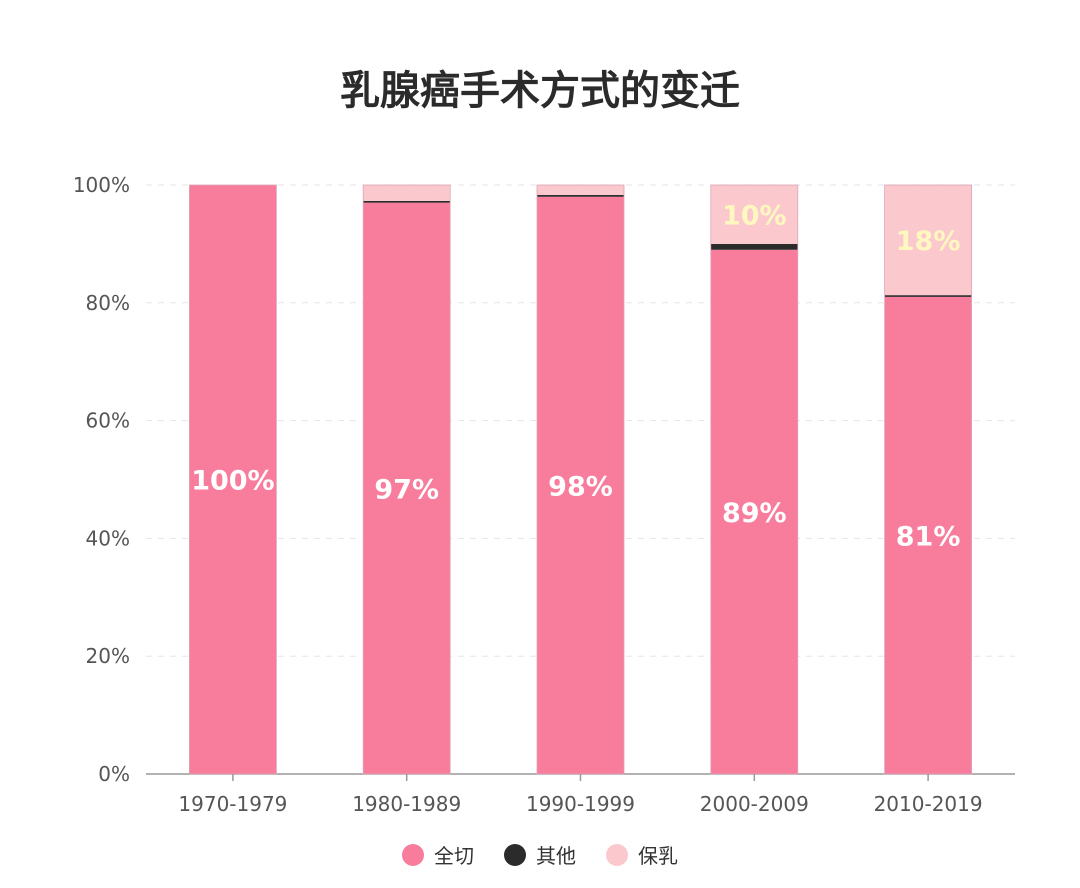 The height and width of the screenshot is (888, 1080). Describe the element at coordinates (928, 804) in the screenshot. I see `x-tick-label: 2010-2019` at that location.